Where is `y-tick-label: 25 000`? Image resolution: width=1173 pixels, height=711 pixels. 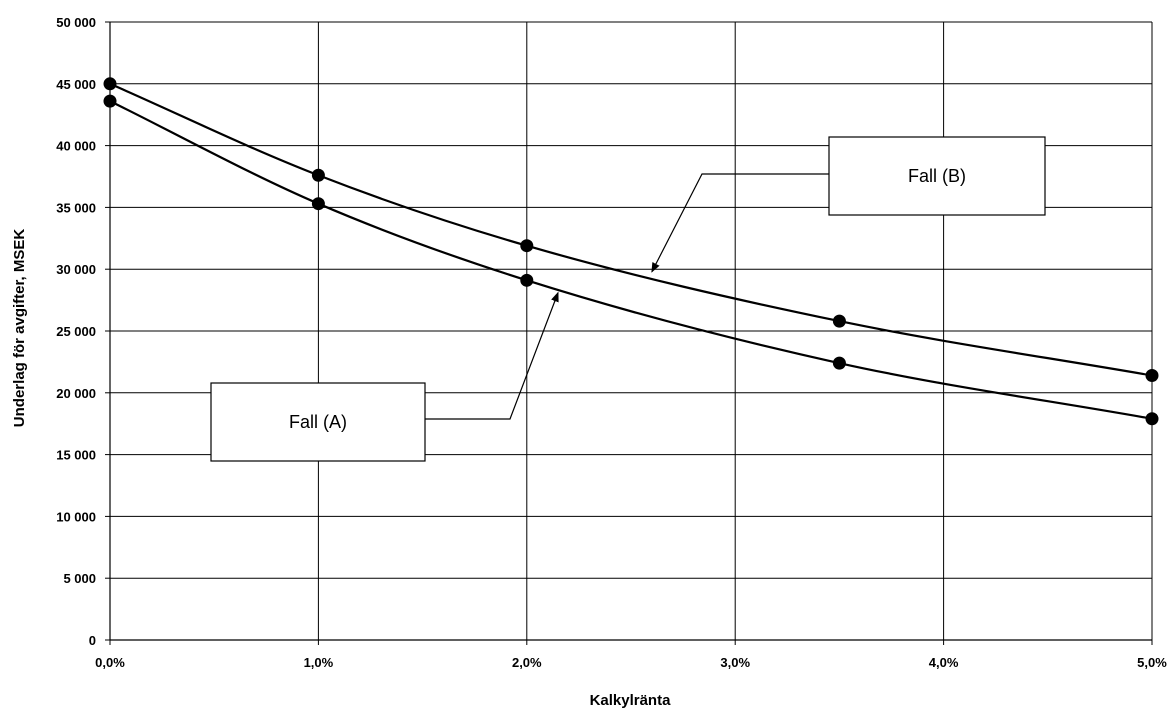 y-tick-label: 25 000 is located at coordinates (76, 331).